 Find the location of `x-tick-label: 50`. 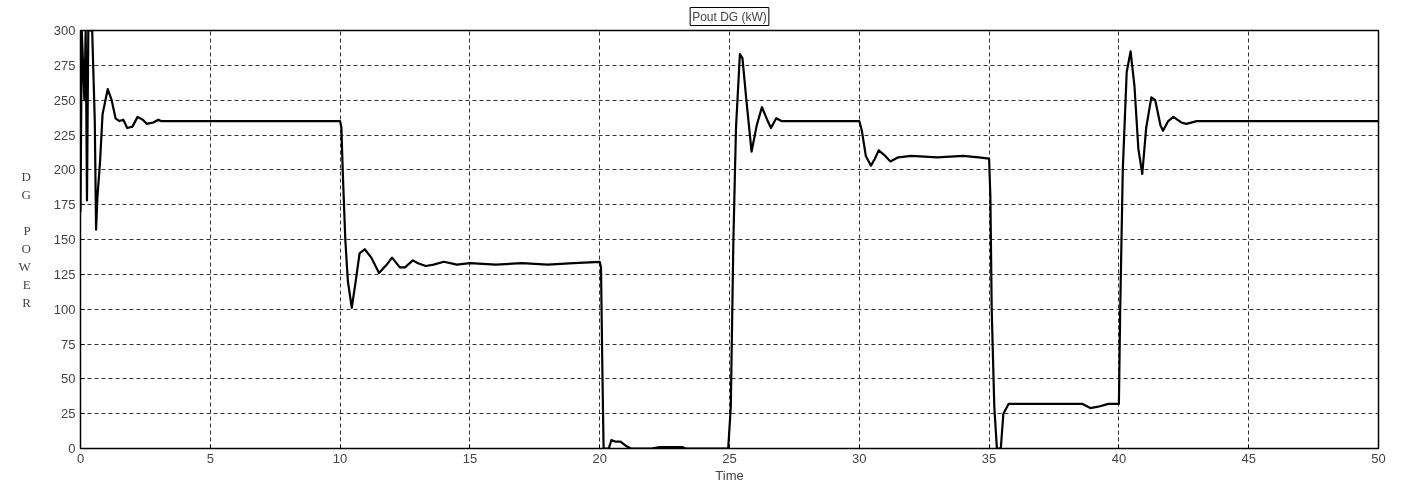

x-tick-label: 50 is located at coordinates (1378, 458).